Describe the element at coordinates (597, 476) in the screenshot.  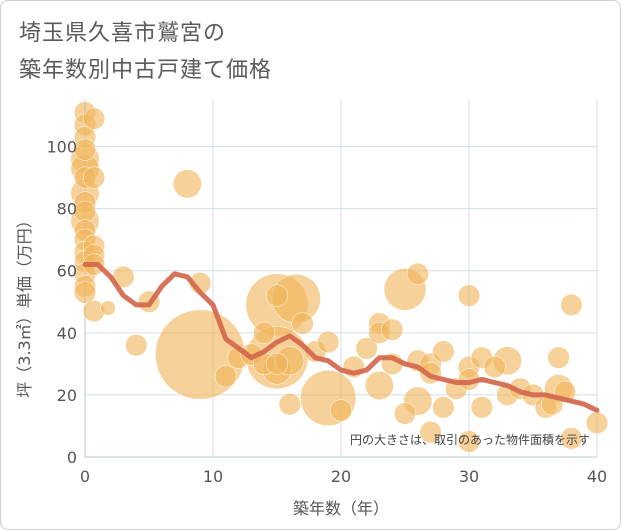
I see `x-tick-label: 40` at that location.